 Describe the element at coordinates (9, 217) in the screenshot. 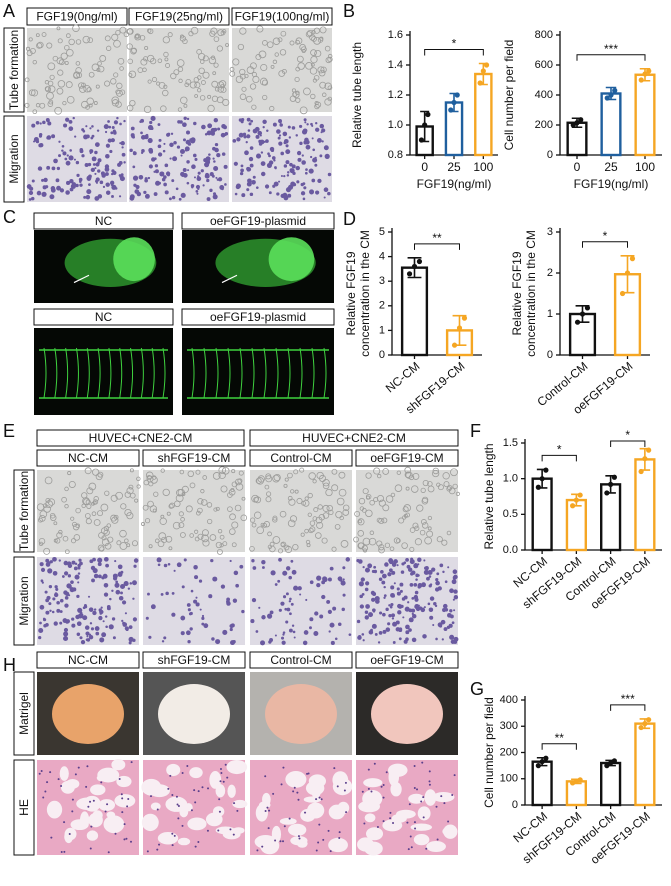

I see `panel-letter: C` at that location.